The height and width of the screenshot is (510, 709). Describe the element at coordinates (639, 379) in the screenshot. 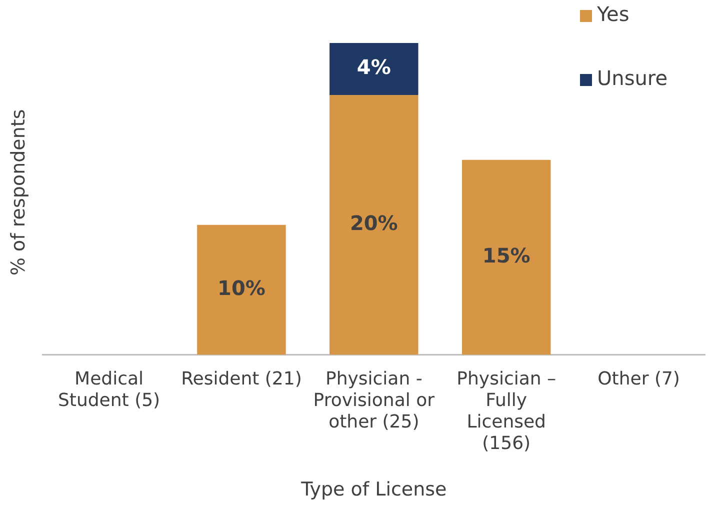

I see `x-tick-label: Other (7)` at that location.